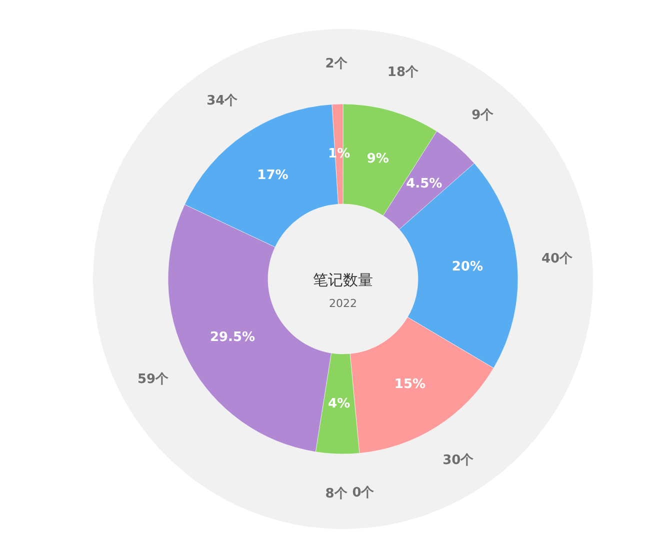  Describe the element at coordinates (343, 280) in the screenshot. I see `title: 笔记数量` at that location.